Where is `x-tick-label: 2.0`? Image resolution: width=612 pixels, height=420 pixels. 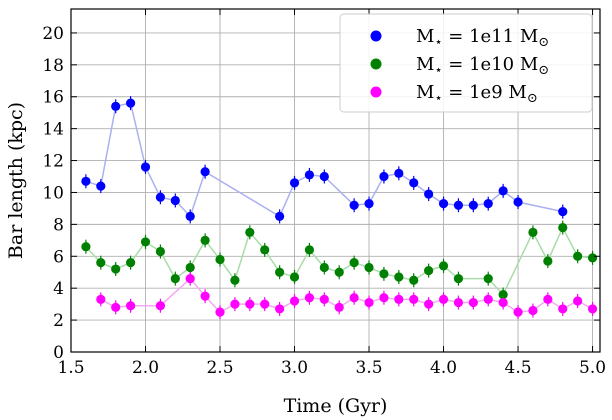
x-tick-label: 2.0 is located at coordinates (145, 368).